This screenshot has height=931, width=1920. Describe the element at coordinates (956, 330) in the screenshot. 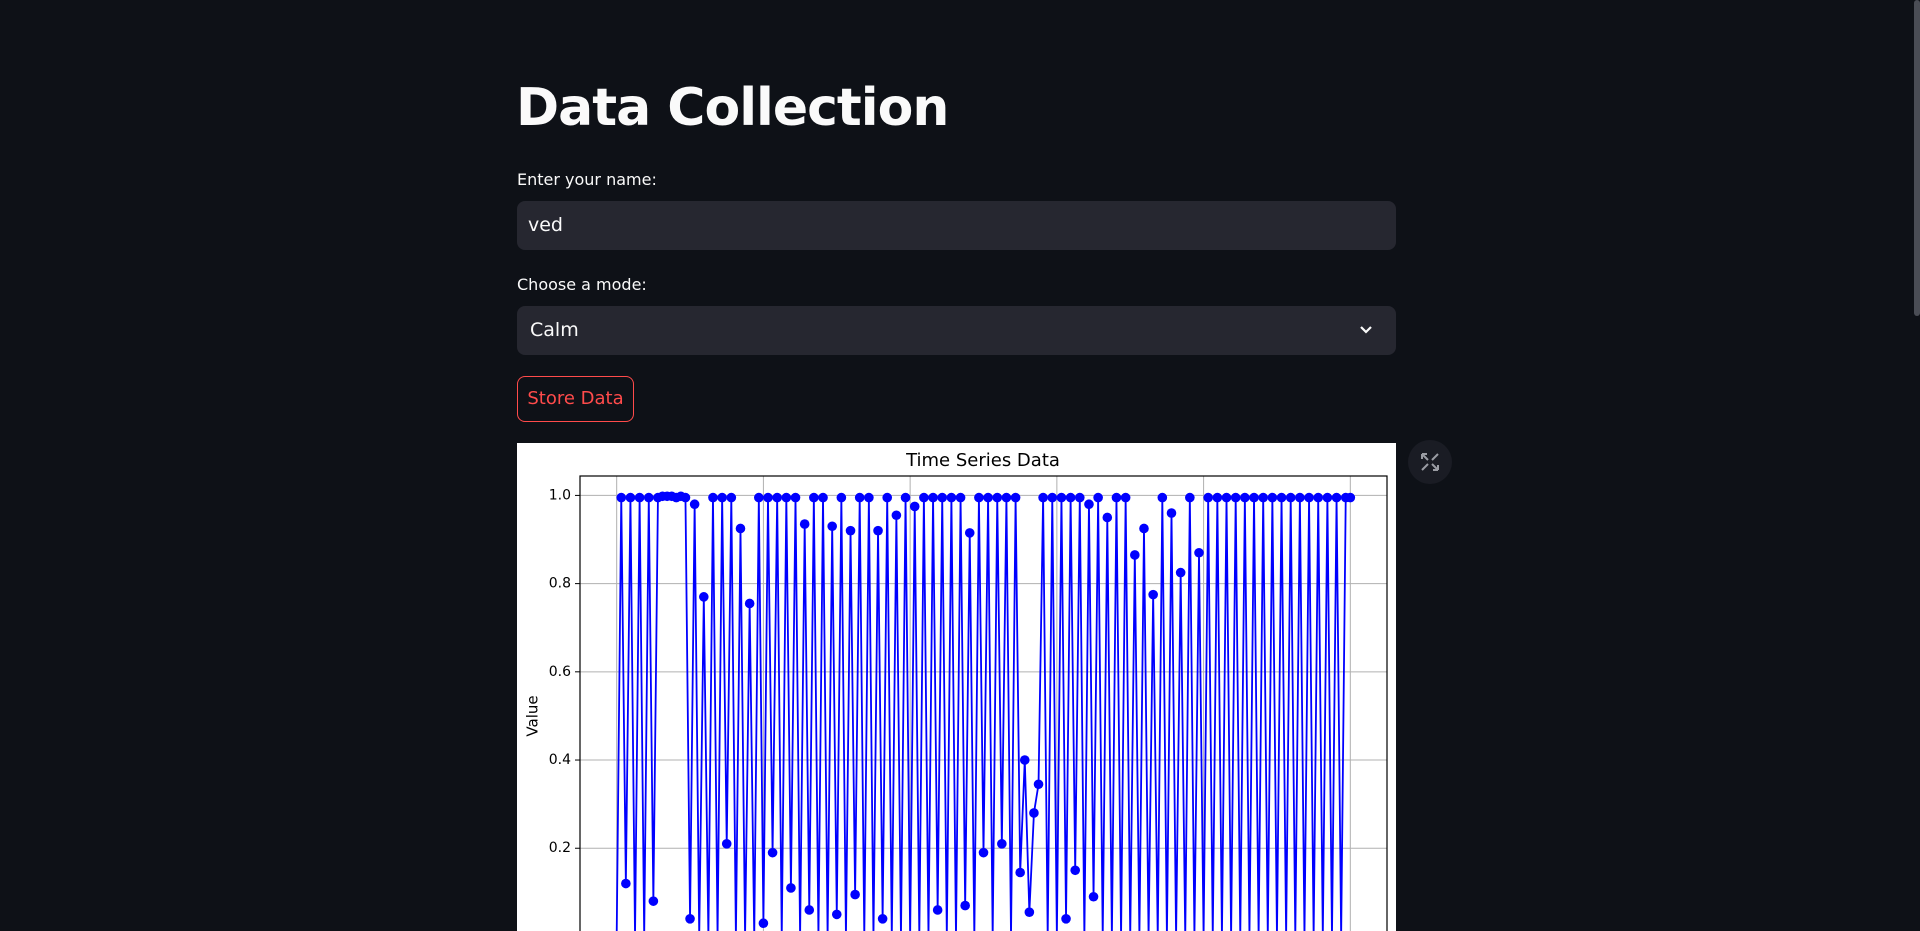

I see `mode-select: Calm` at that location.